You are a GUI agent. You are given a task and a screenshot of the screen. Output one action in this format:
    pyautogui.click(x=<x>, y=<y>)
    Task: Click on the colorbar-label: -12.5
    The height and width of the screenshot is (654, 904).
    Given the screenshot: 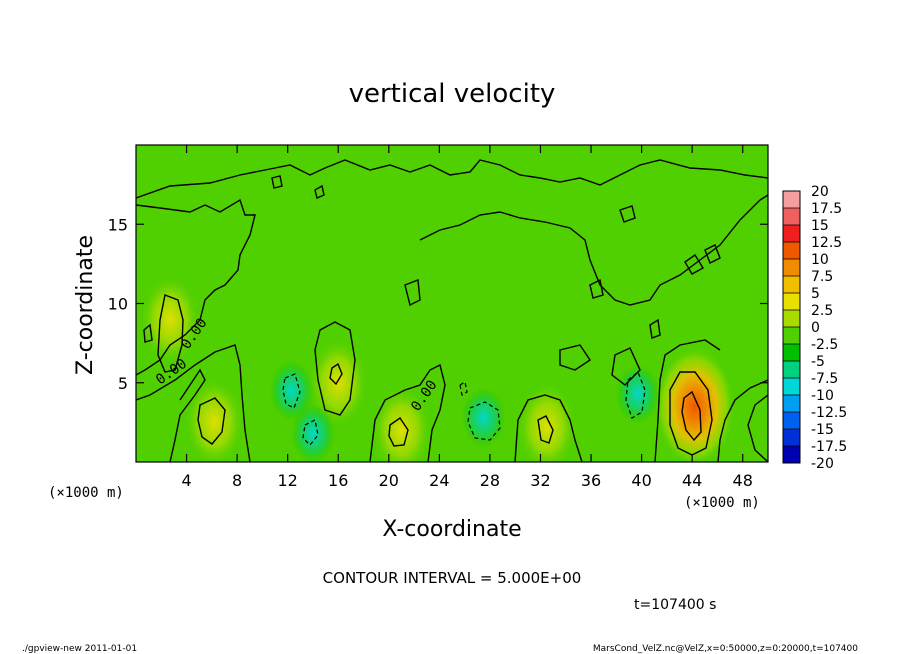 What is the action you would take?
    pyautogui.click(x=829, y=413)
    